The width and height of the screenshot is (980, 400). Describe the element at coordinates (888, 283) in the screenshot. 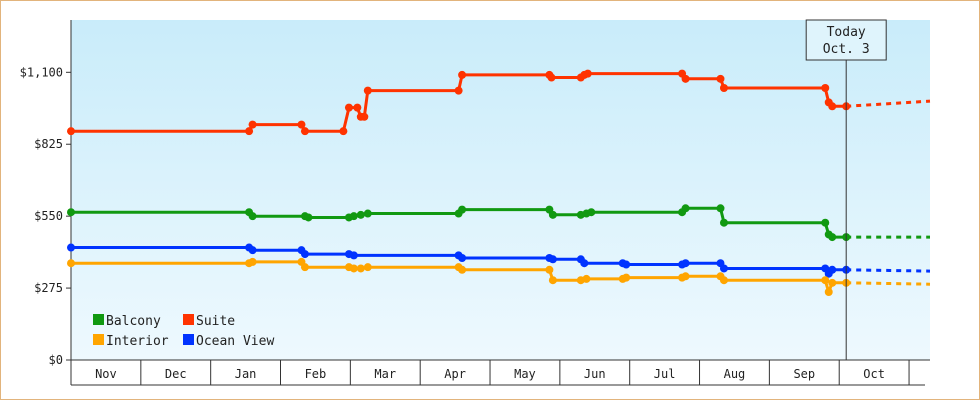

I see `series-forecast-interior` at that location.